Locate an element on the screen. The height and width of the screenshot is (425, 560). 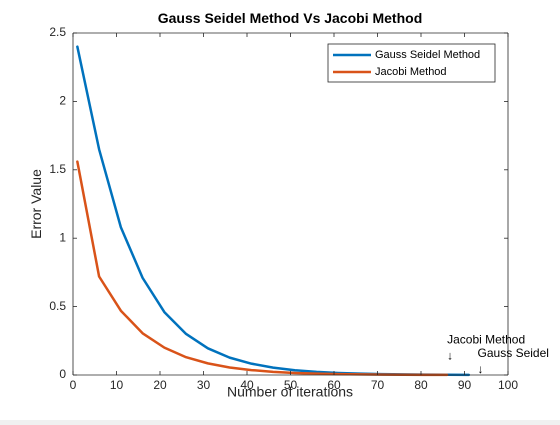
x-tick-label: 0 is located at coordinates (73, 385).